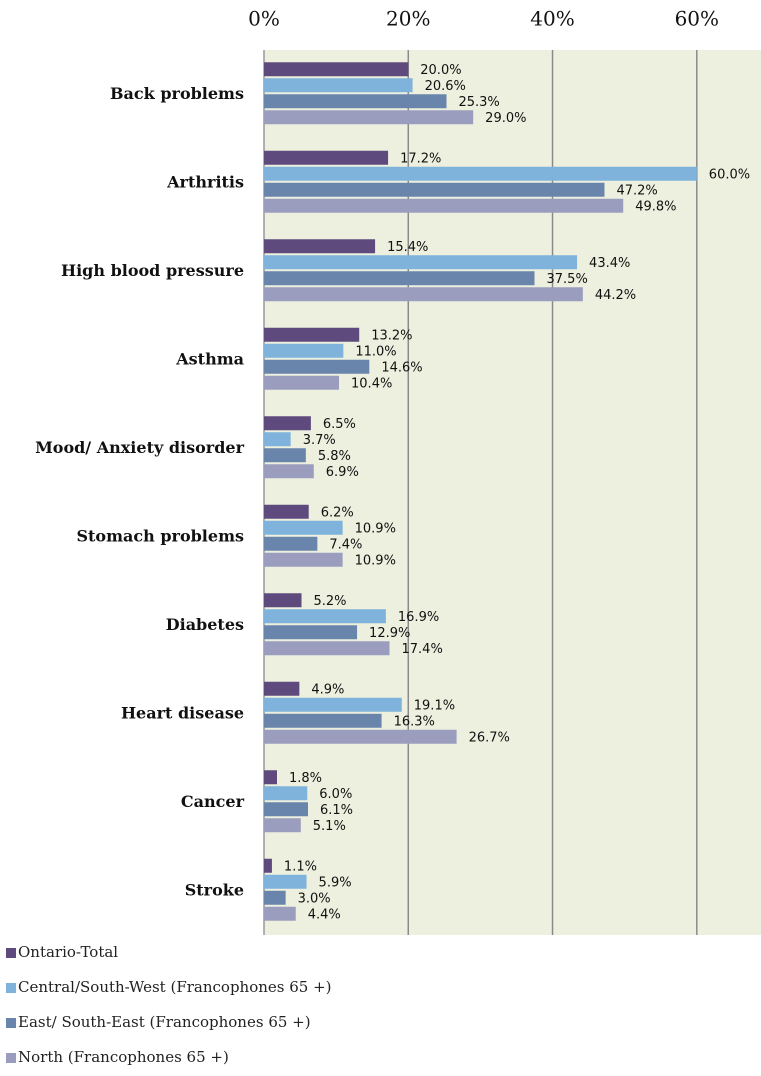  What do you see at coordinates (375, 351) in the screenshot?
I see `data-label: 11.0%` at bounding box center [375, 351].